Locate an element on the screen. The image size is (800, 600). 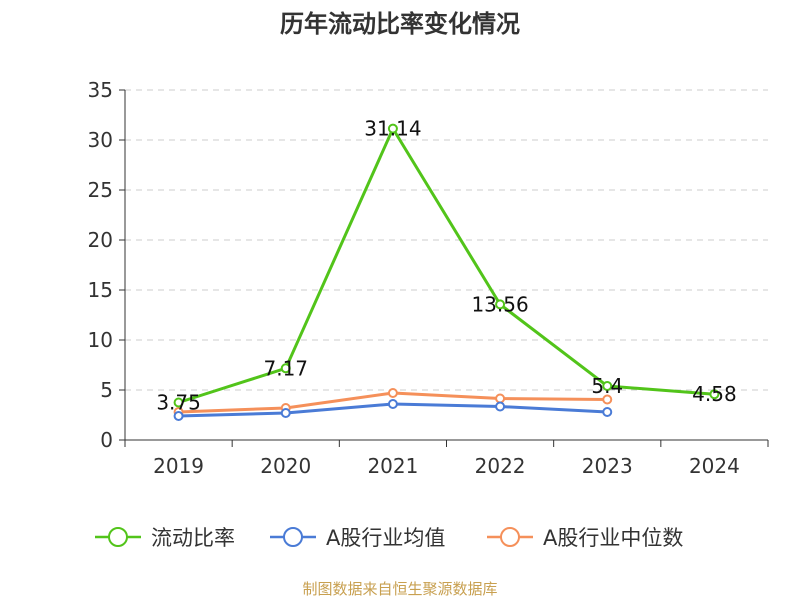
x-tick-label: 2023 is located at coordinates (607, 466).